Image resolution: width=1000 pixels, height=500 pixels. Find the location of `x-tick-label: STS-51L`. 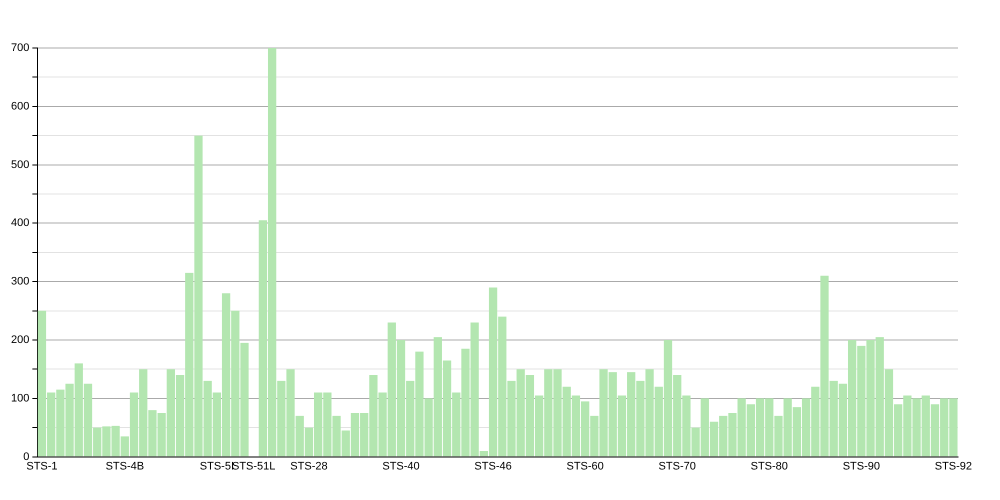

x-tick-label: STS-51L is located at coordinates (254, 466).